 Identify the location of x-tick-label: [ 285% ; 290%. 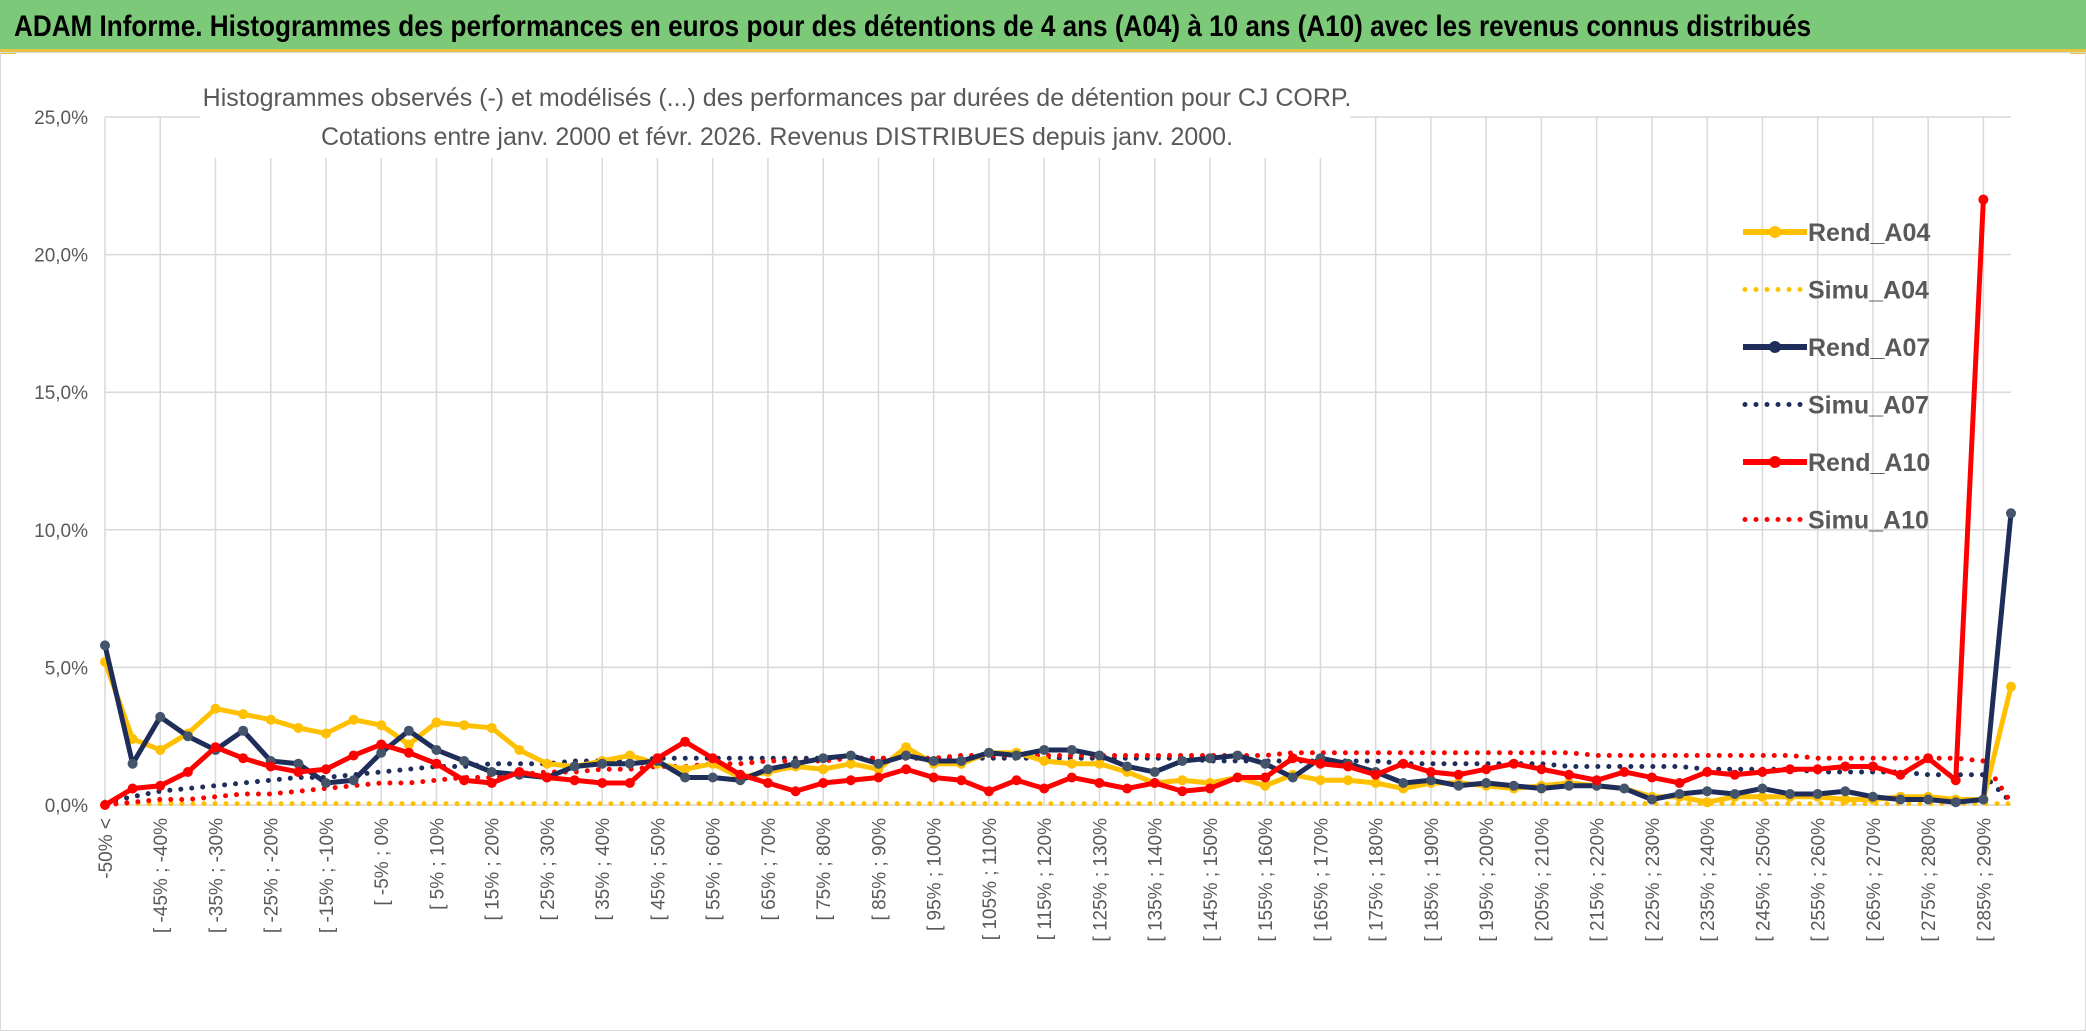
(1984, 880).